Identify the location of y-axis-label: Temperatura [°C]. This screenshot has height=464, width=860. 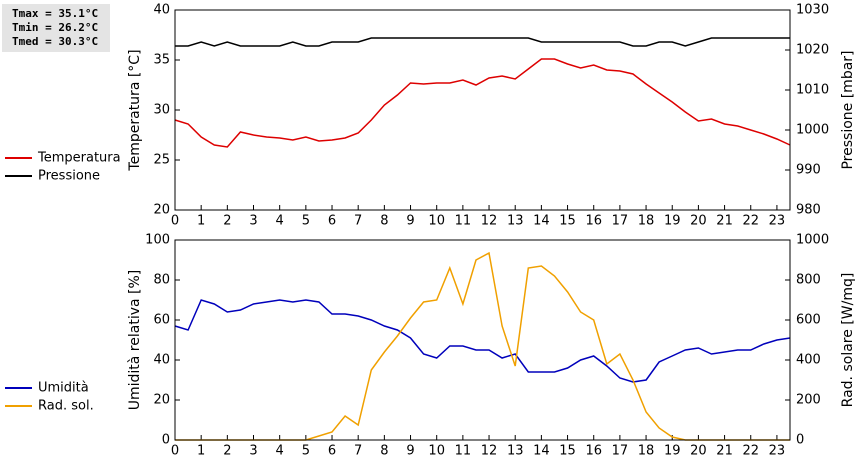
(135, 110).